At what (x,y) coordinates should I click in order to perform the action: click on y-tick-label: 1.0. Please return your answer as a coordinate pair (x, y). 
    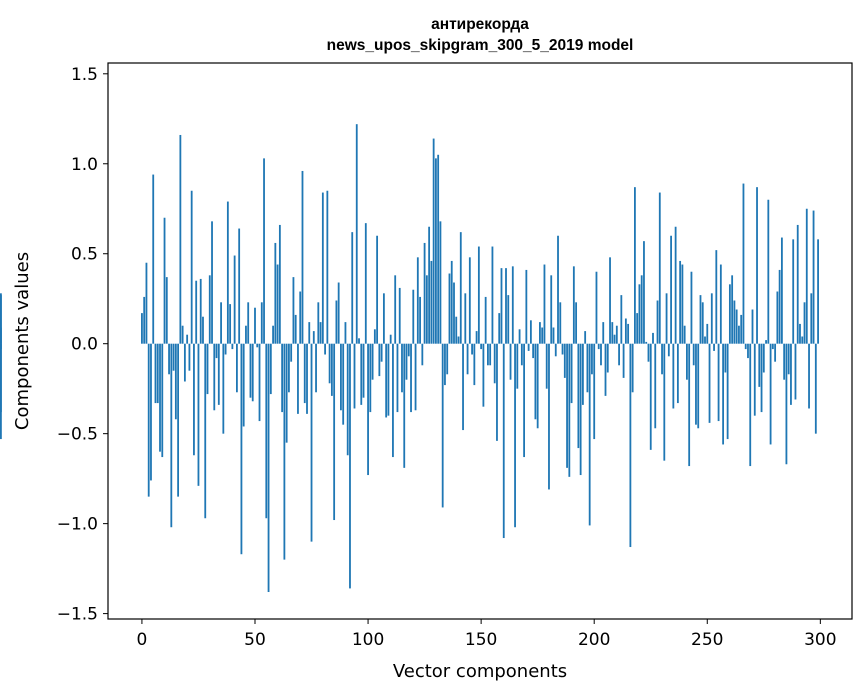
    Looking at the image, I should click on (84, 165).